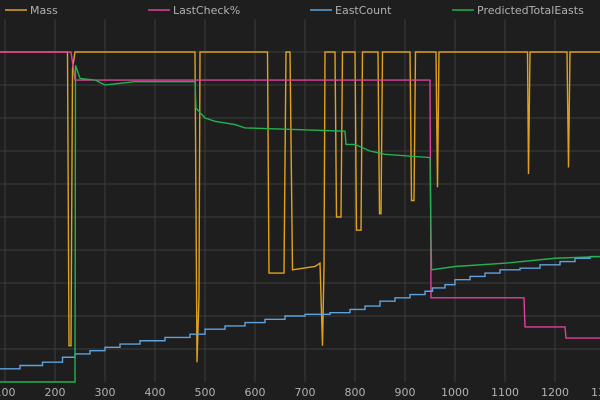  I want to click on x-tick-label: 900, so click(405, 392).